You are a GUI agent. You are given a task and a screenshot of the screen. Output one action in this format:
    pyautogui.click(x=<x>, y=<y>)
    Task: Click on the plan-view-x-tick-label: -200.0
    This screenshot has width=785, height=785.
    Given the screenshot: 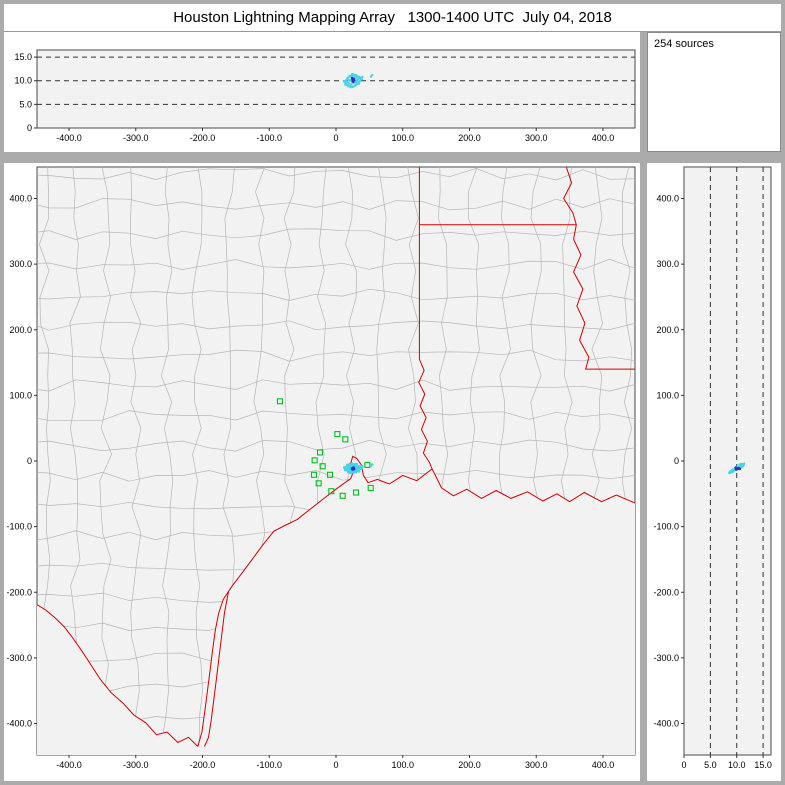 What is the action you would take?
    pyautogui.click(x=203, y=765)
    